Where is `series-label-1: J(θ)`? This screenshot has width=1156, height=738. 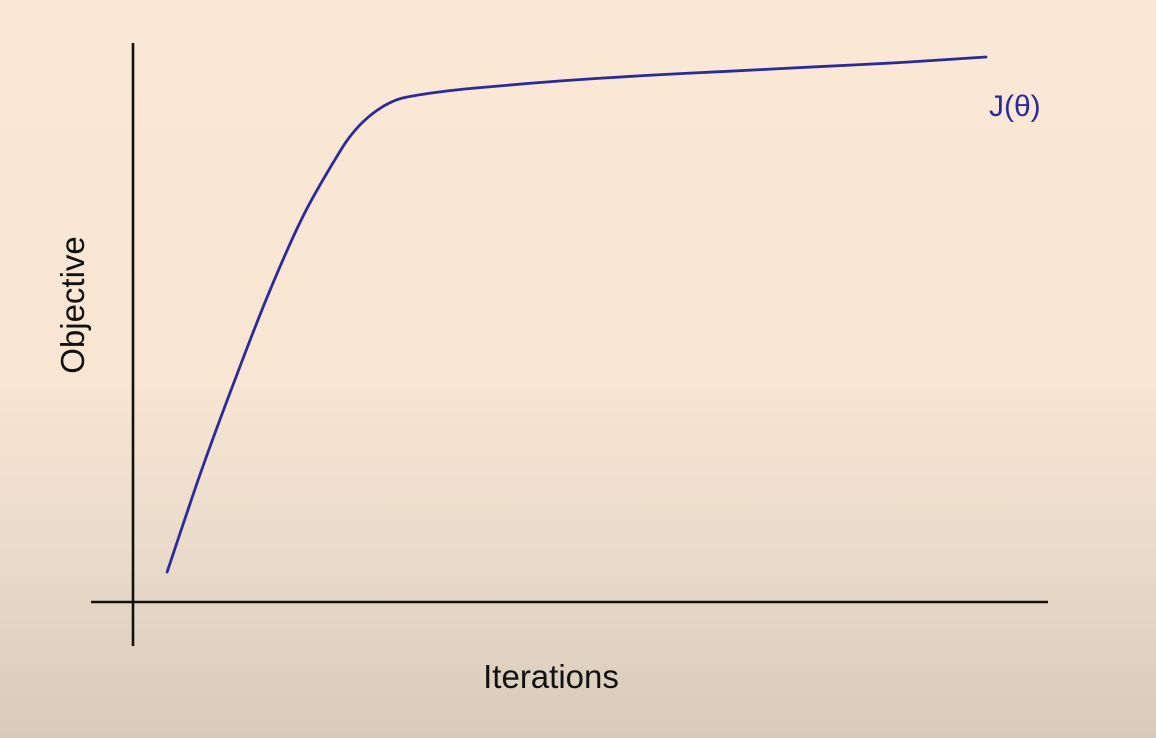
series-label-1: J(θ) is located at coordinates (1015, 106).